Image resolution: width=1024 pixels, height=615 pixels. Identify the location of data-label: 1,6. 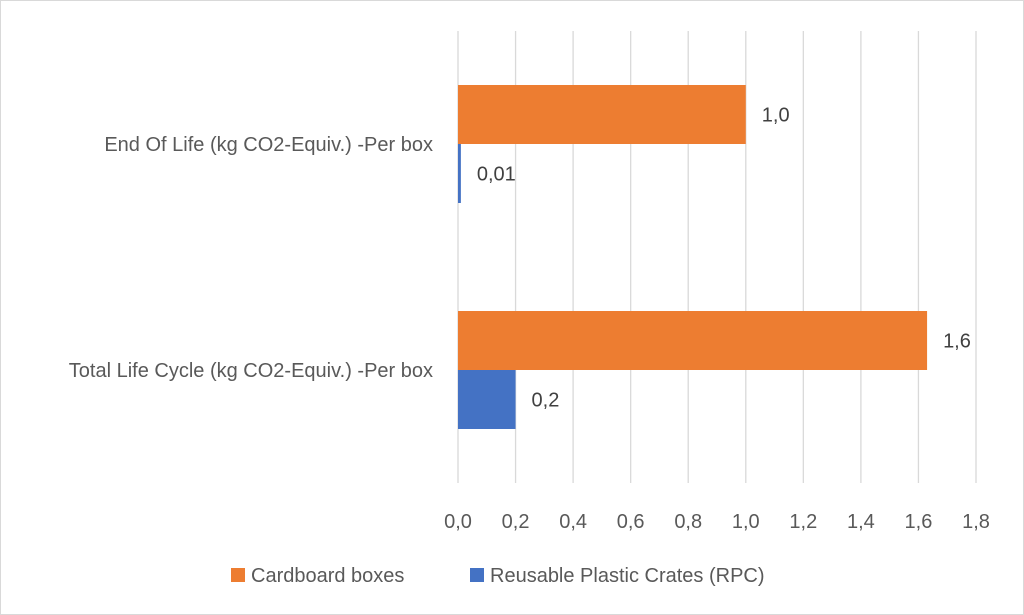
(957, 342).